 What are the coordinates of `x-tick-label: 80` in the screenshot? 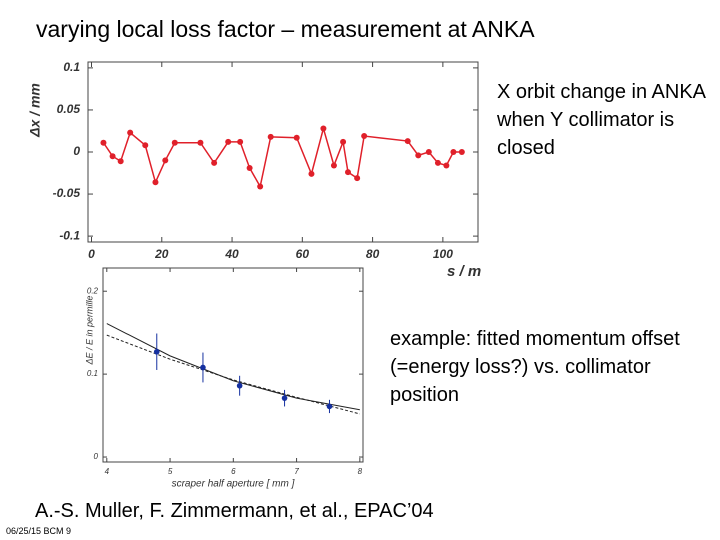 It's located at (373, 254).